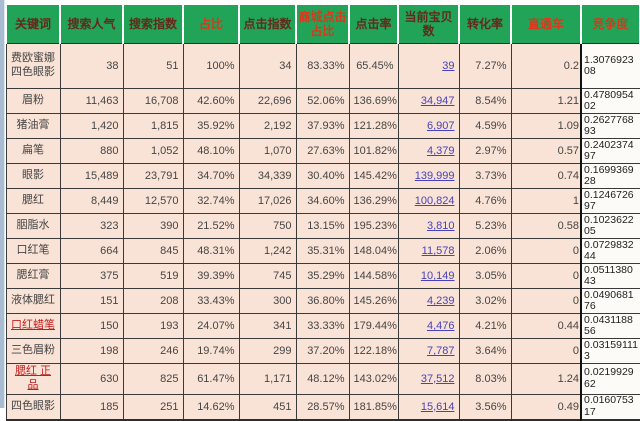 The height and width of the screenshot is (421, 640). What do you see at coordinates (485, 326) in the screenshot?
I see `cell-cvr: 4.21%` at bounding box center [485, 326].